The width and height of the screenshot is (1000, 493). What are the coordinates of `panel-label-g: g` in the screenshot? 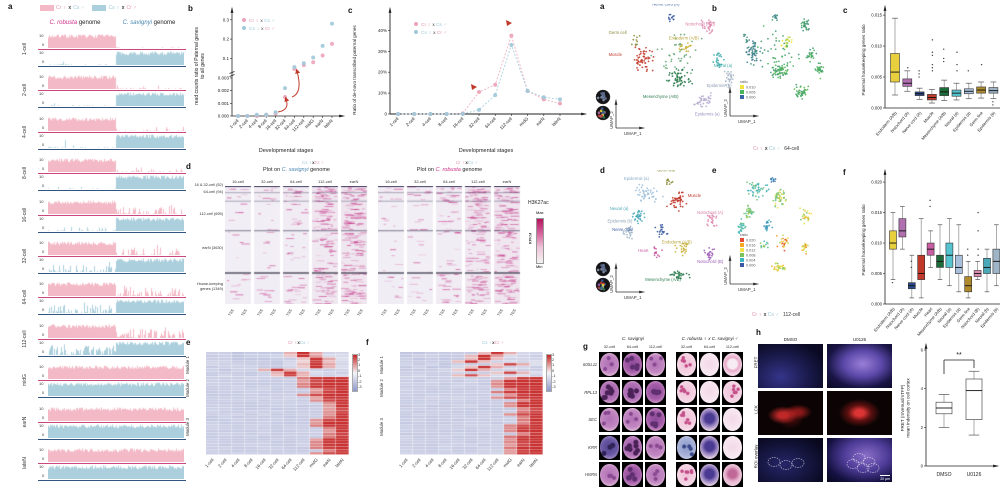 It's located at (585, 346).